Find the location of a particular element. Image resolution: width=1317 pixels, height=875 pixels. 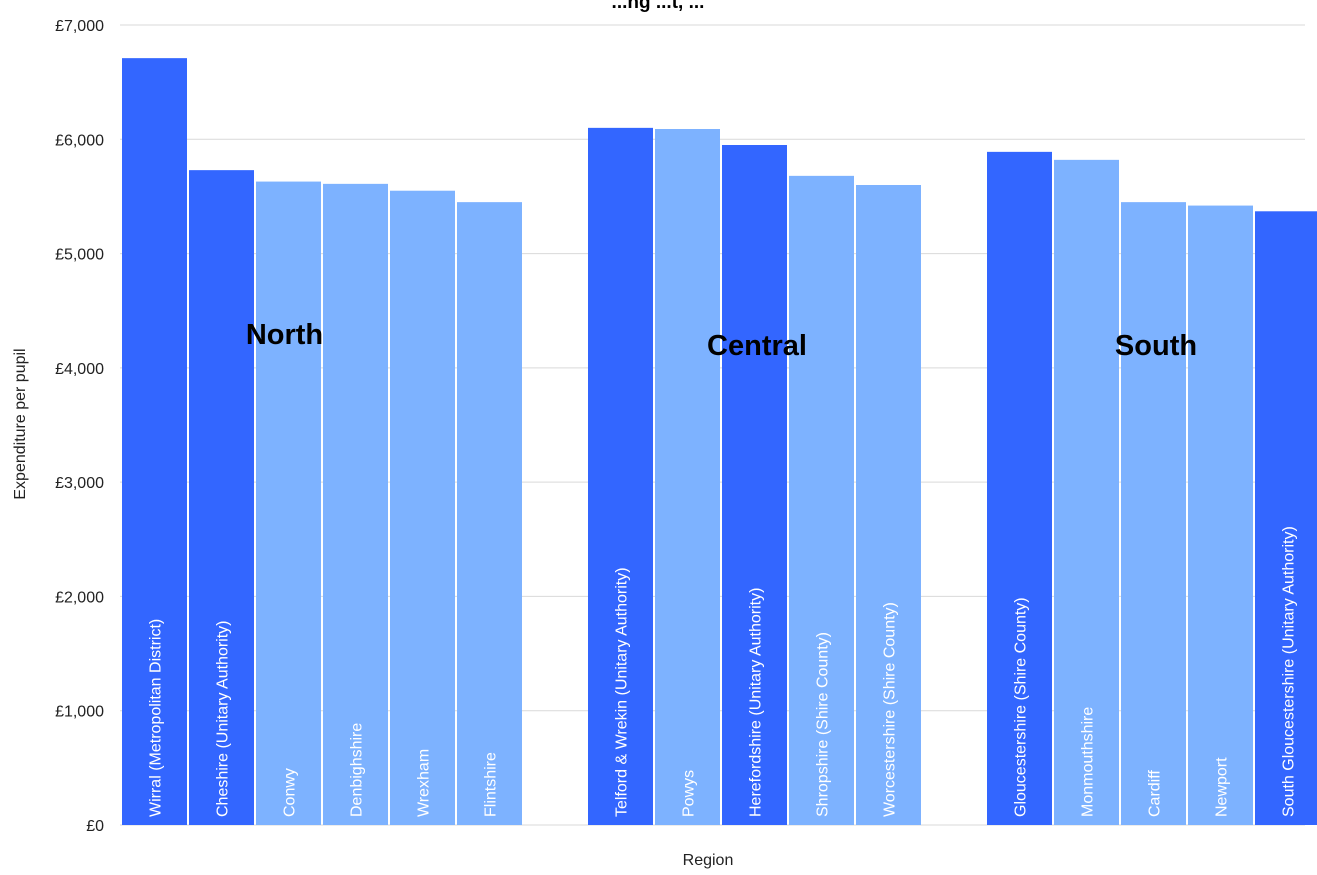

group-label: South is located at coordinates (1156, 346).